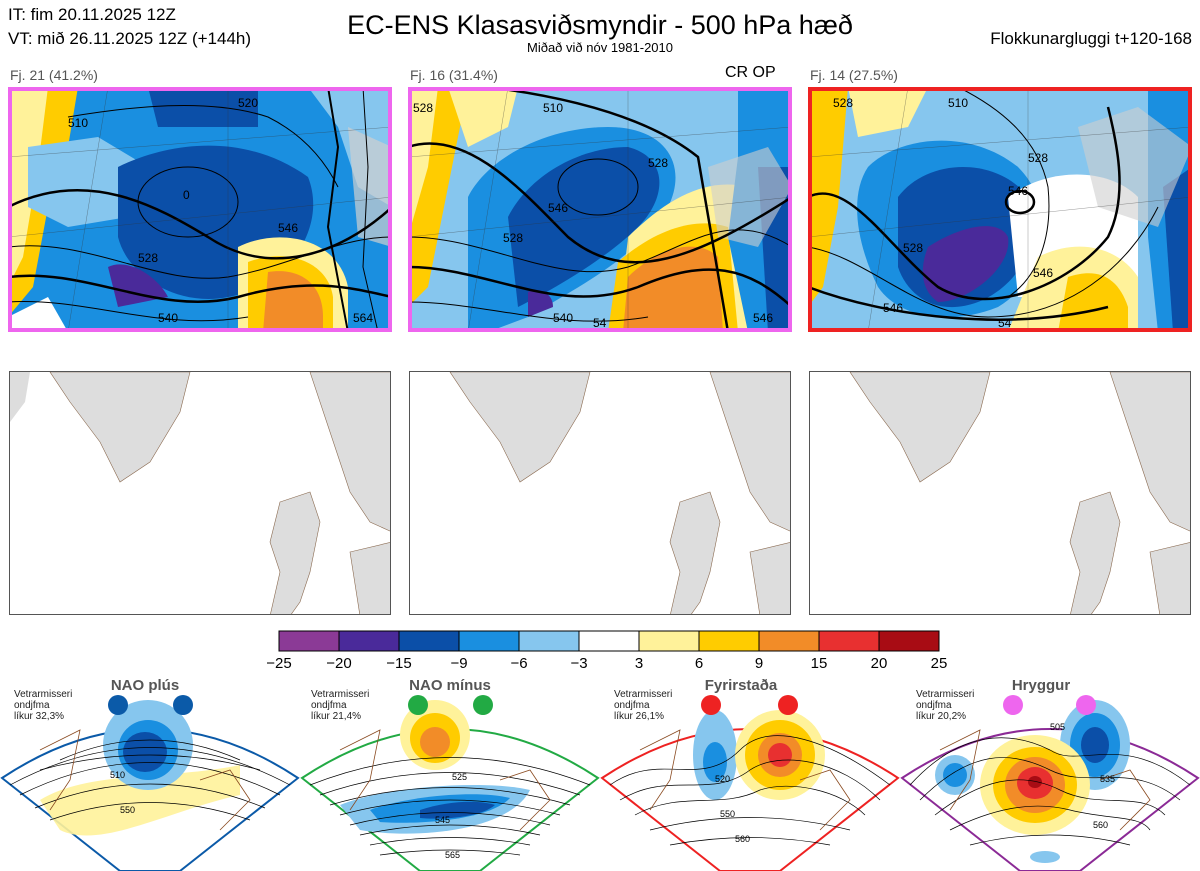 Image resolution: width=1200 pixels, height=871 pixels. I want to click on cluster-map-1-svg: 510 520 528 546 540 564 0, so click(200, 209).